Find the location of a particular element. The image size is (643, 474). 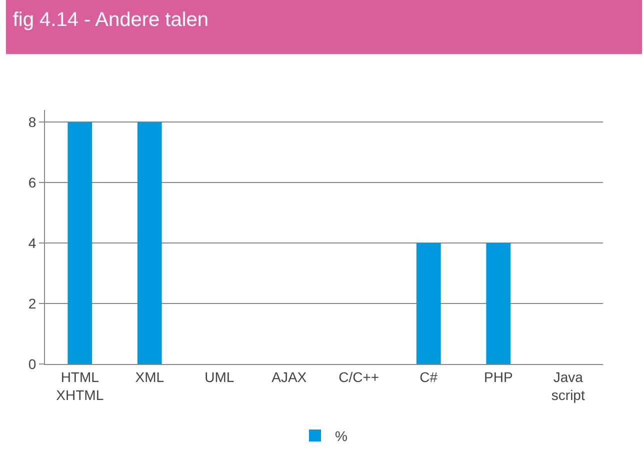

y-tick-label: 8 is located at coordinates (32, 122).